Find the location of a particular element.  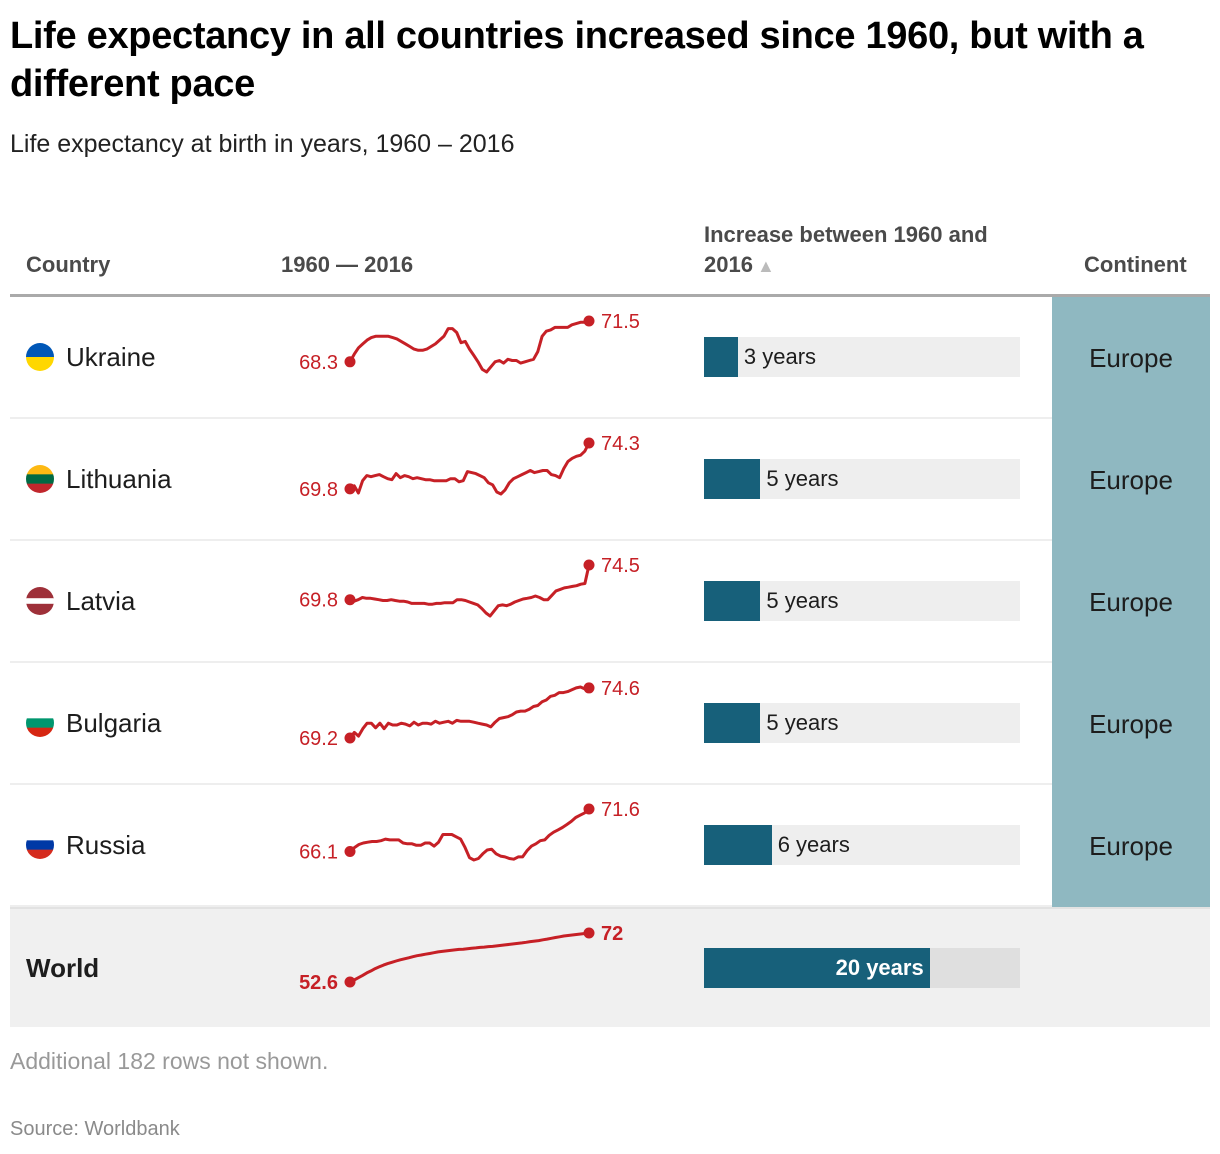

increase-bar-track: 3 years is located at coordinates (862, 357).